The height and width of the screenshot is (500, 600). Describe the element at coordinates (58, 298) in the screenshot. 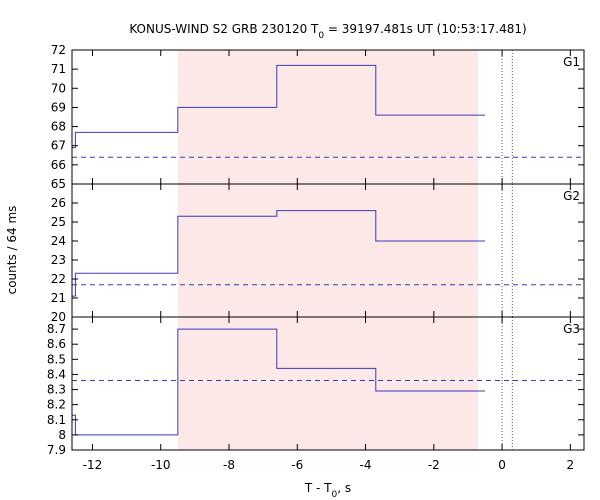

I see `y-tick-label: 21` at that location.